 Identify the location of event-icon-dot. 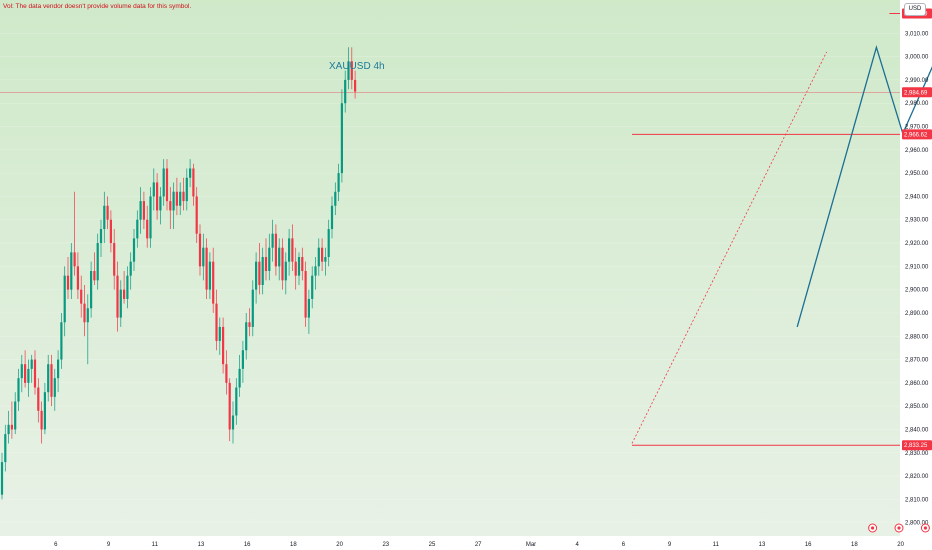
(873, 528).